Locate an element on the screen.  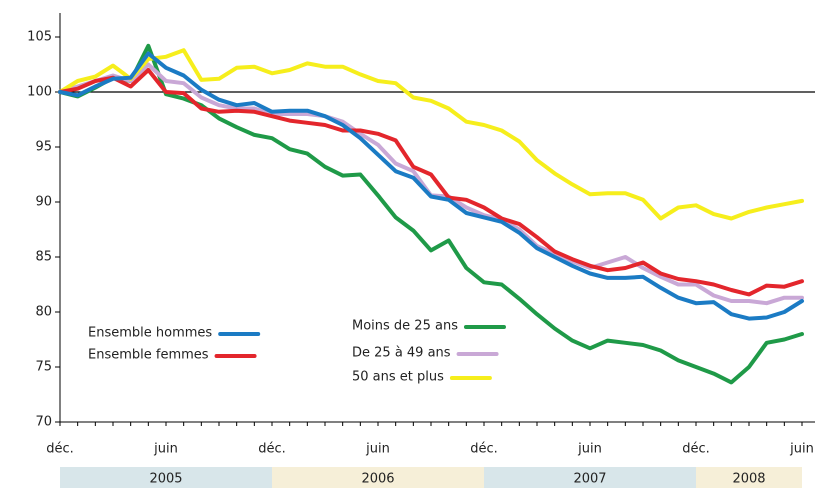
year-label: 2006 is located at coordinates (377, 479).